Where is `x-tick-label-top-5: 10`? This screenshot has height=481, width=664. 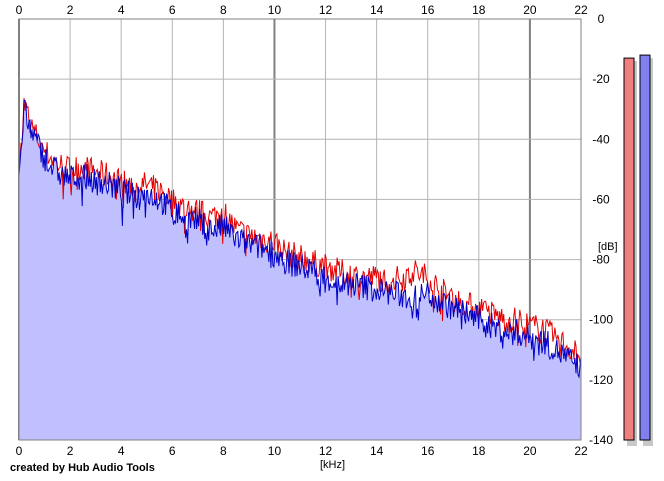 x-tick-label-top-5: 10 is located at coordinates (275, 10).